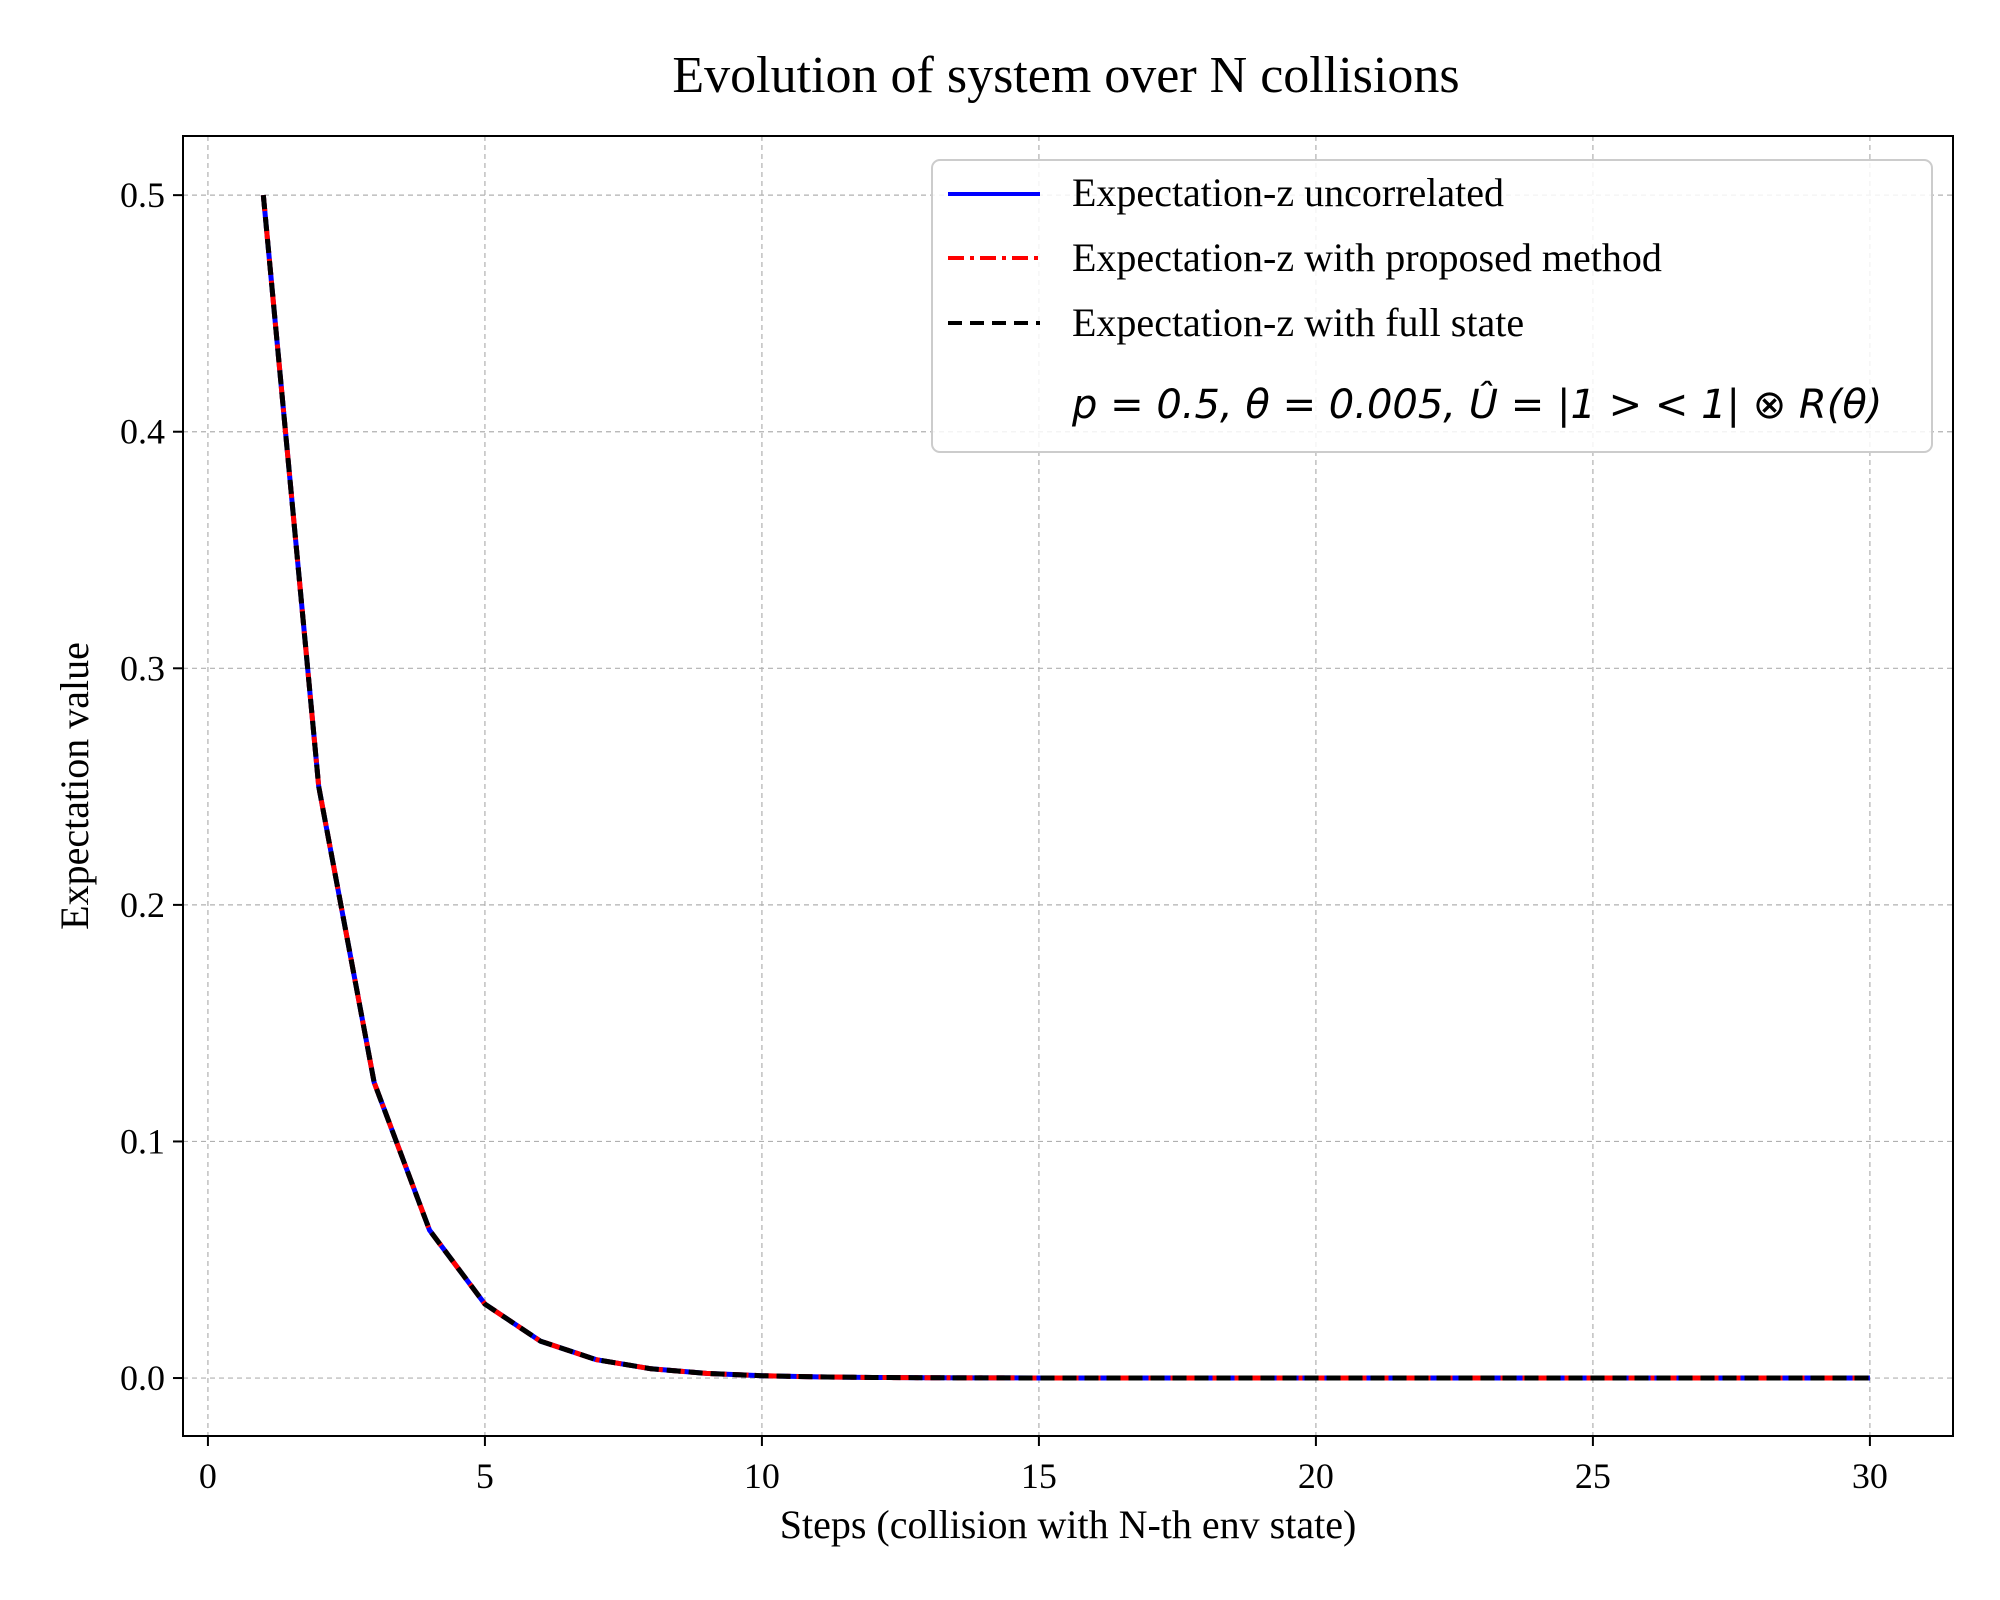  What do you see at coordinates (74, 786) in the screenshot?
I see `y-axis-label: Expectation value` at bounding box center [74, 786].